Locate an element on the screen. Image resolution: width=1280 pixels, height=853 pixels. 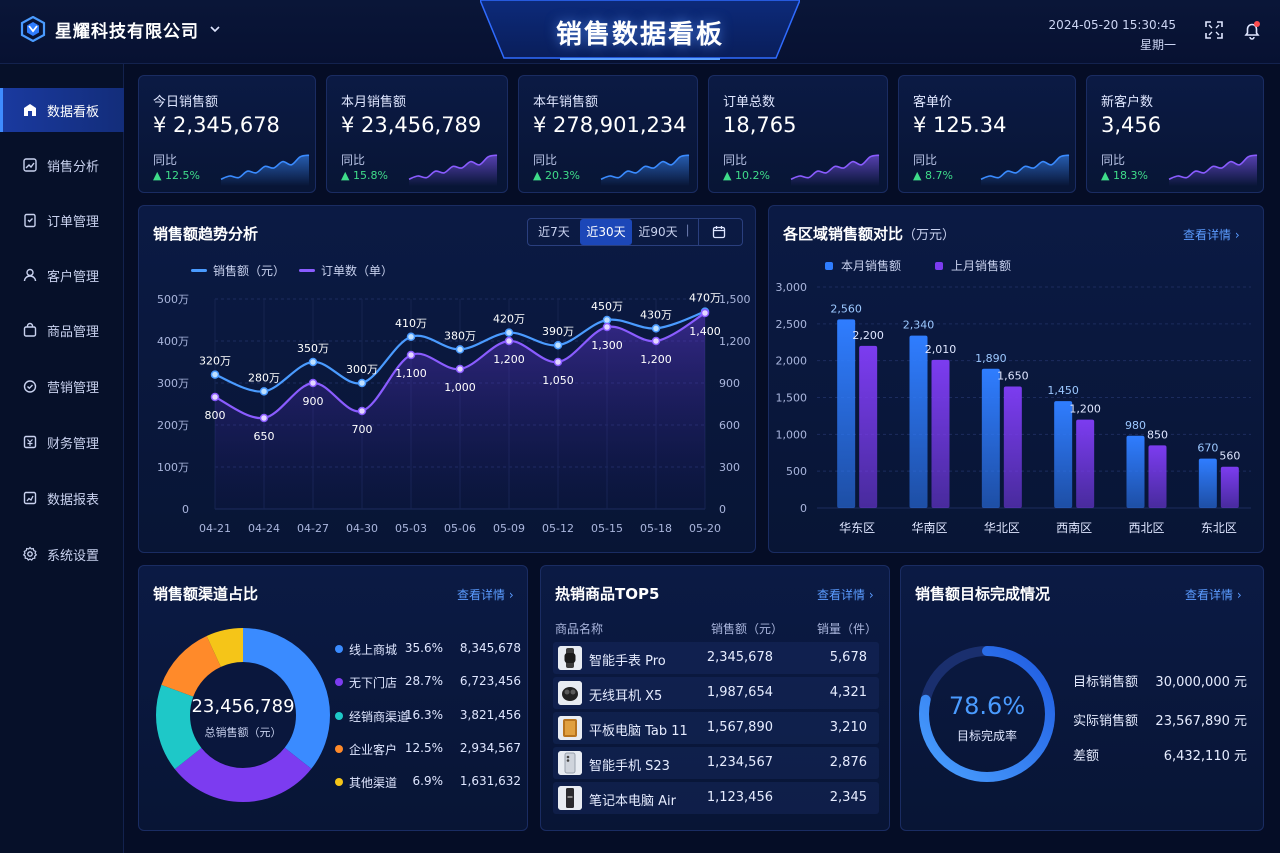
x-tick: 04-24 is located at coordinates (264, 528).